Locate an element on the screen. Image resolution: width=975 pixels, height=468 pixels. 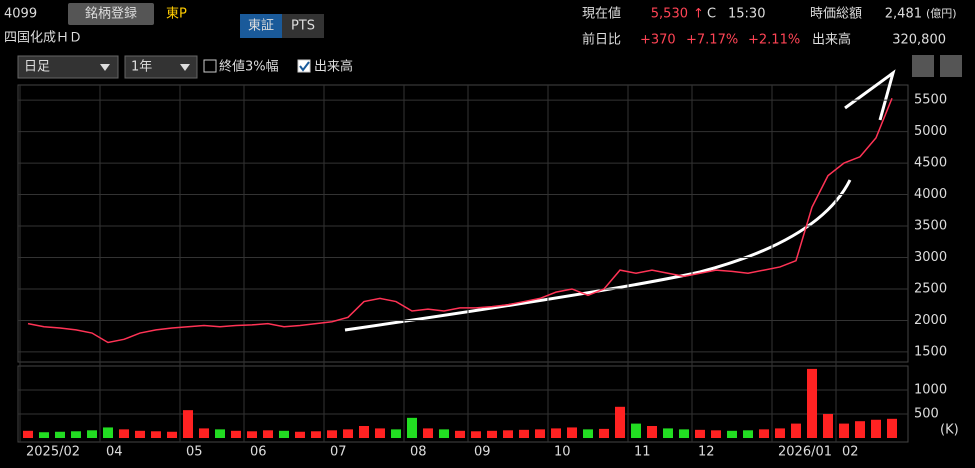
code: 4099 is located at coordinates (20, 14).